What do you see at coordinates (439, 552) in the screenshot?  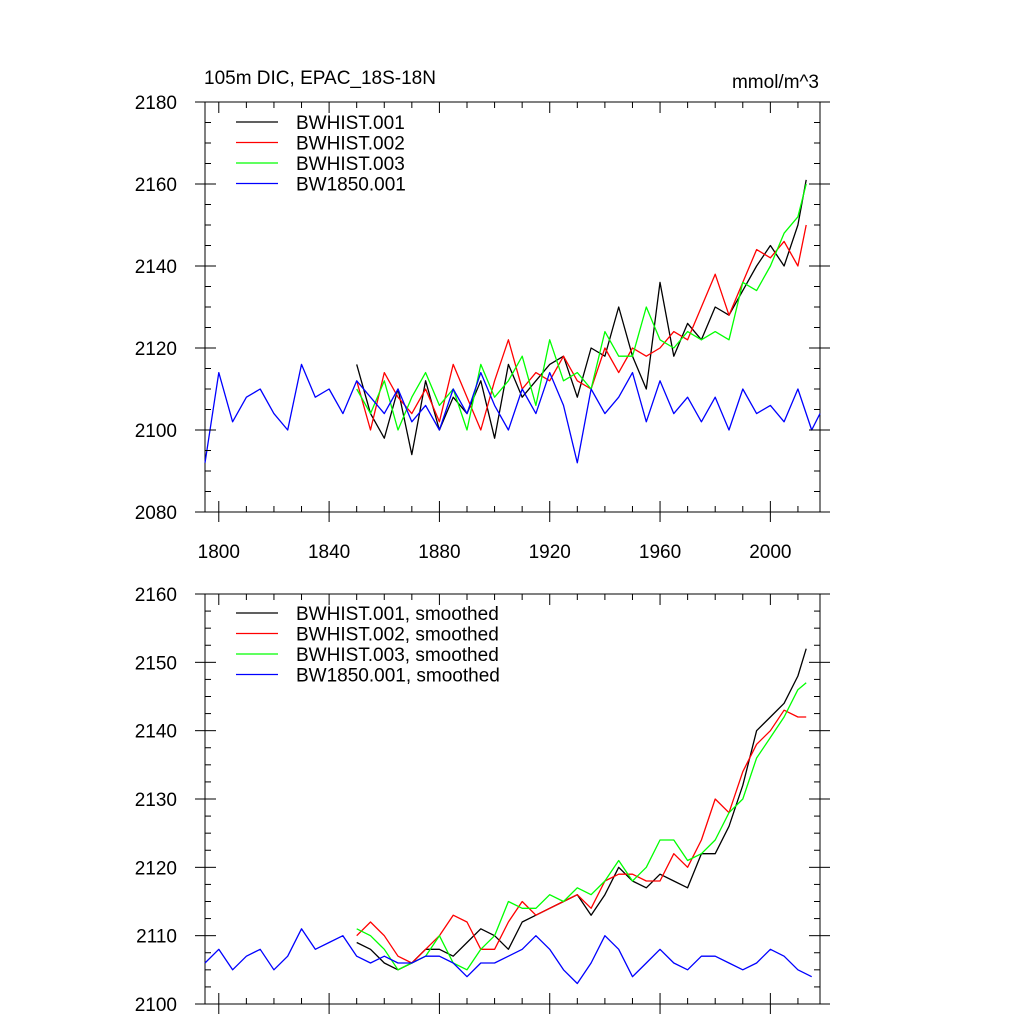 I see `x-tick-label: 1880` at bounding box center [439, 552].